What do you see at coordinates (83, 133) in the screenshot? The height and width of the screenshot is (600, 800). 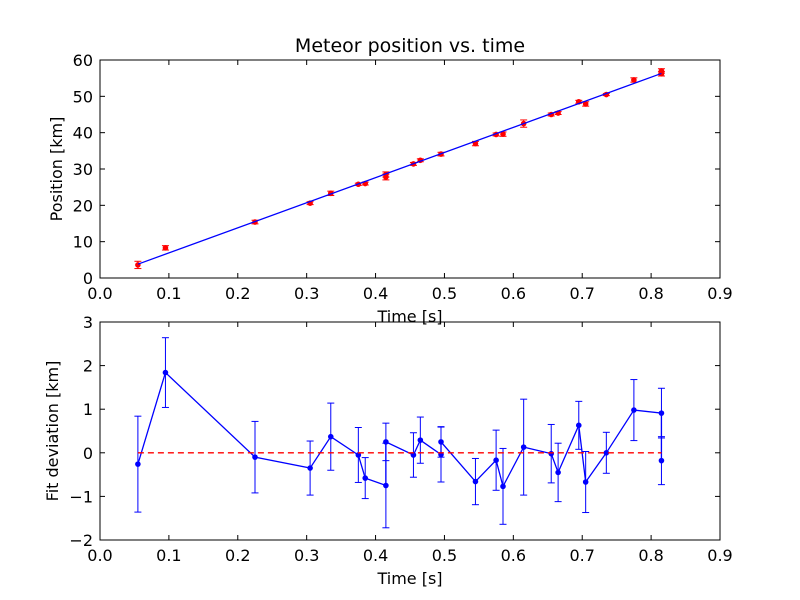 I see `y-tick-label: 40` at bounding box center [83, 133].